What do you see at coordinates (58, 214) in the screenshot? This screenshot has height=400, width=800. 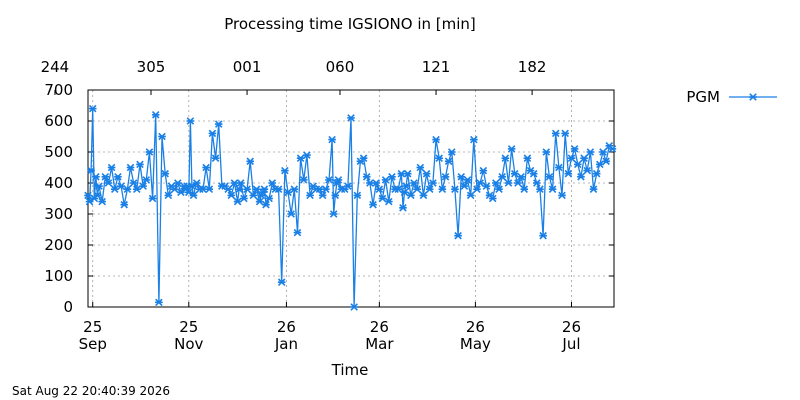 I see `y-tick-label: 300` at bounding box center [58, 214].